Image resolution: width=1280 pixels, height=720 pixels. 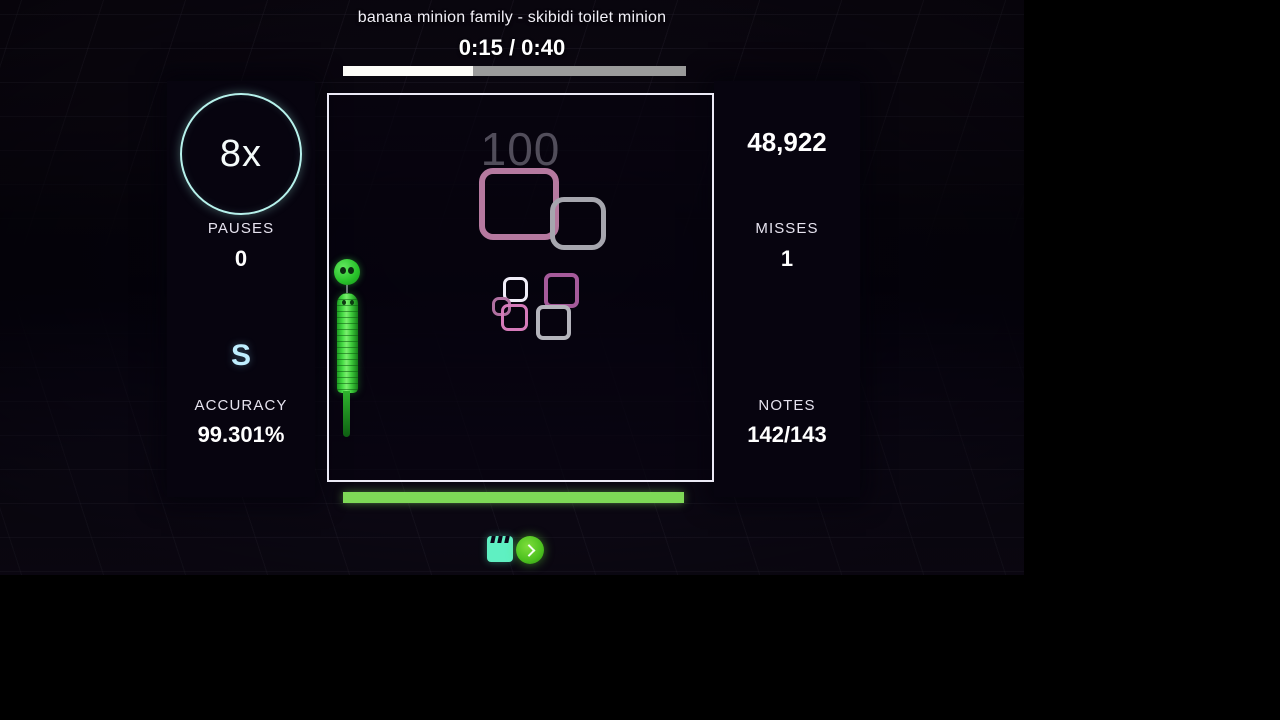 I want to click on time-display: 0:15 / 0:40, so click(x=512, y=47).